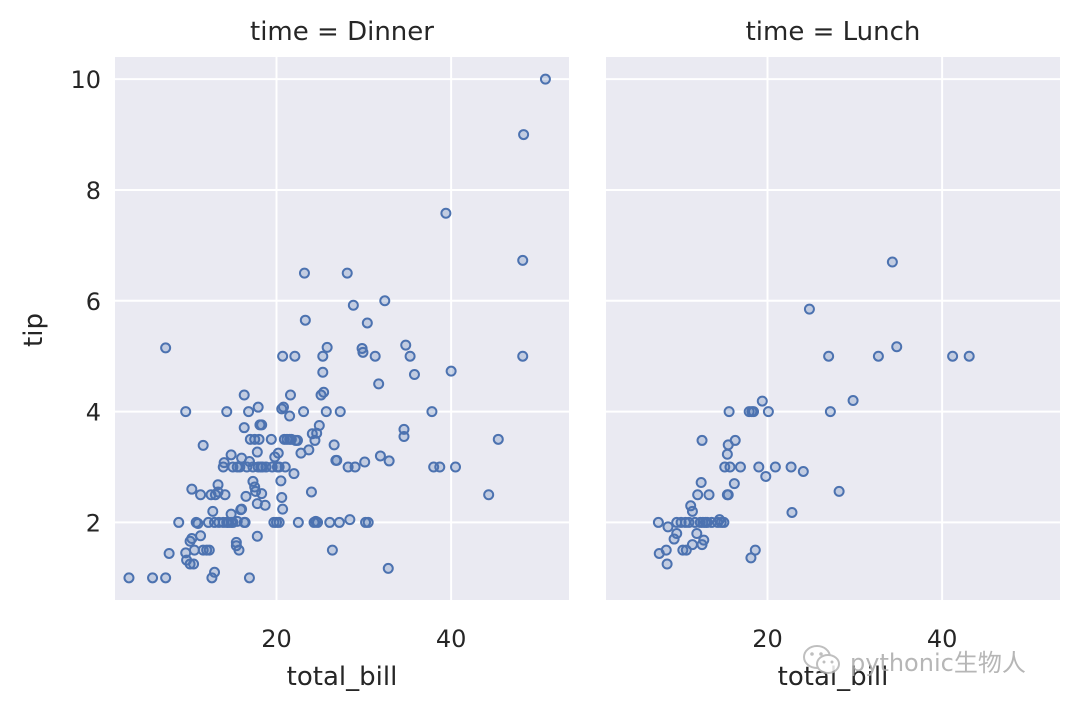 The width and height of the screenshot is (1080, 710). What do you see at coordinates (938, 662) in the screenshot?
I see `watermark-text: pythonic生物人` at bounding box center [938, 662].